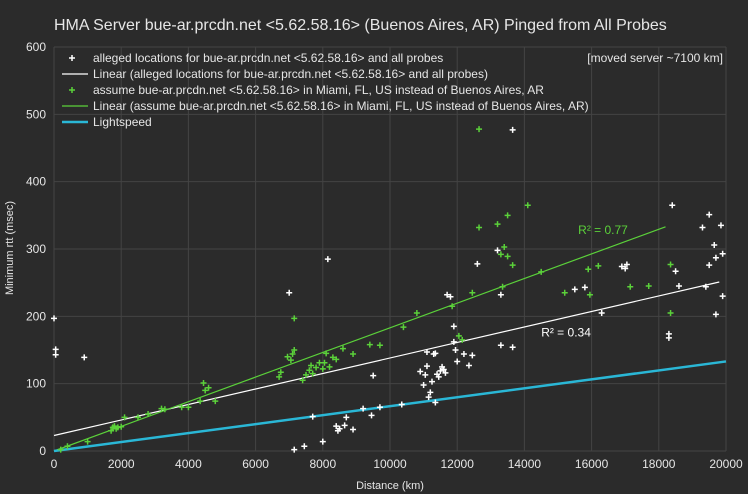 Image resolution: width=748 pixels, height=494 pixels. I want to click on x-tick-label: 20000, so click(726, 464).